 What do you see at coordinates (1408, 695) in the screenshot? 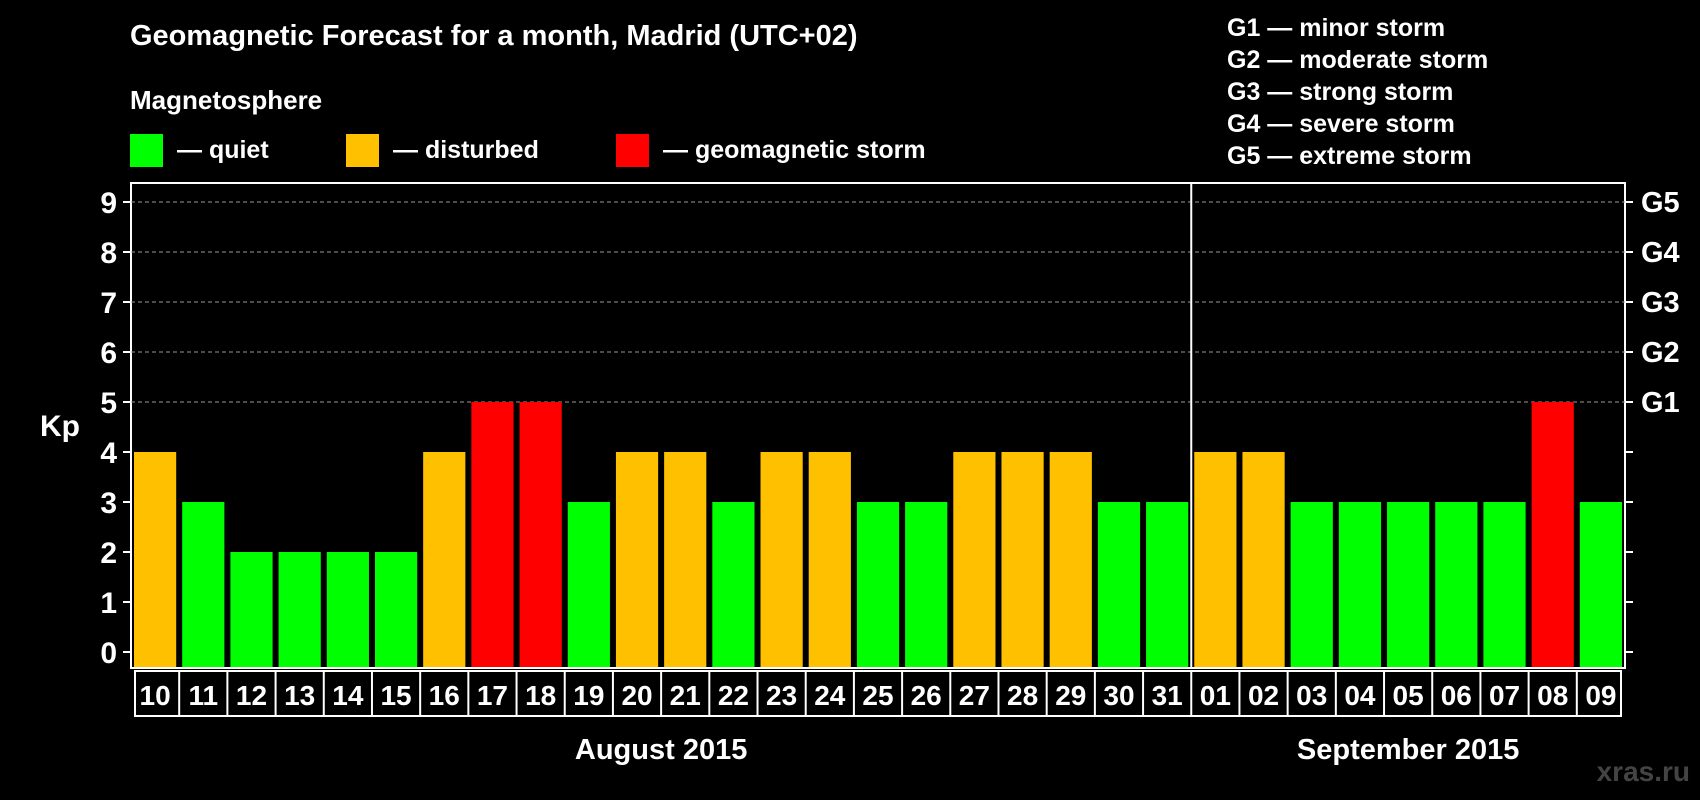
I see `date-label: 05` at bounding box center [1408, 695].